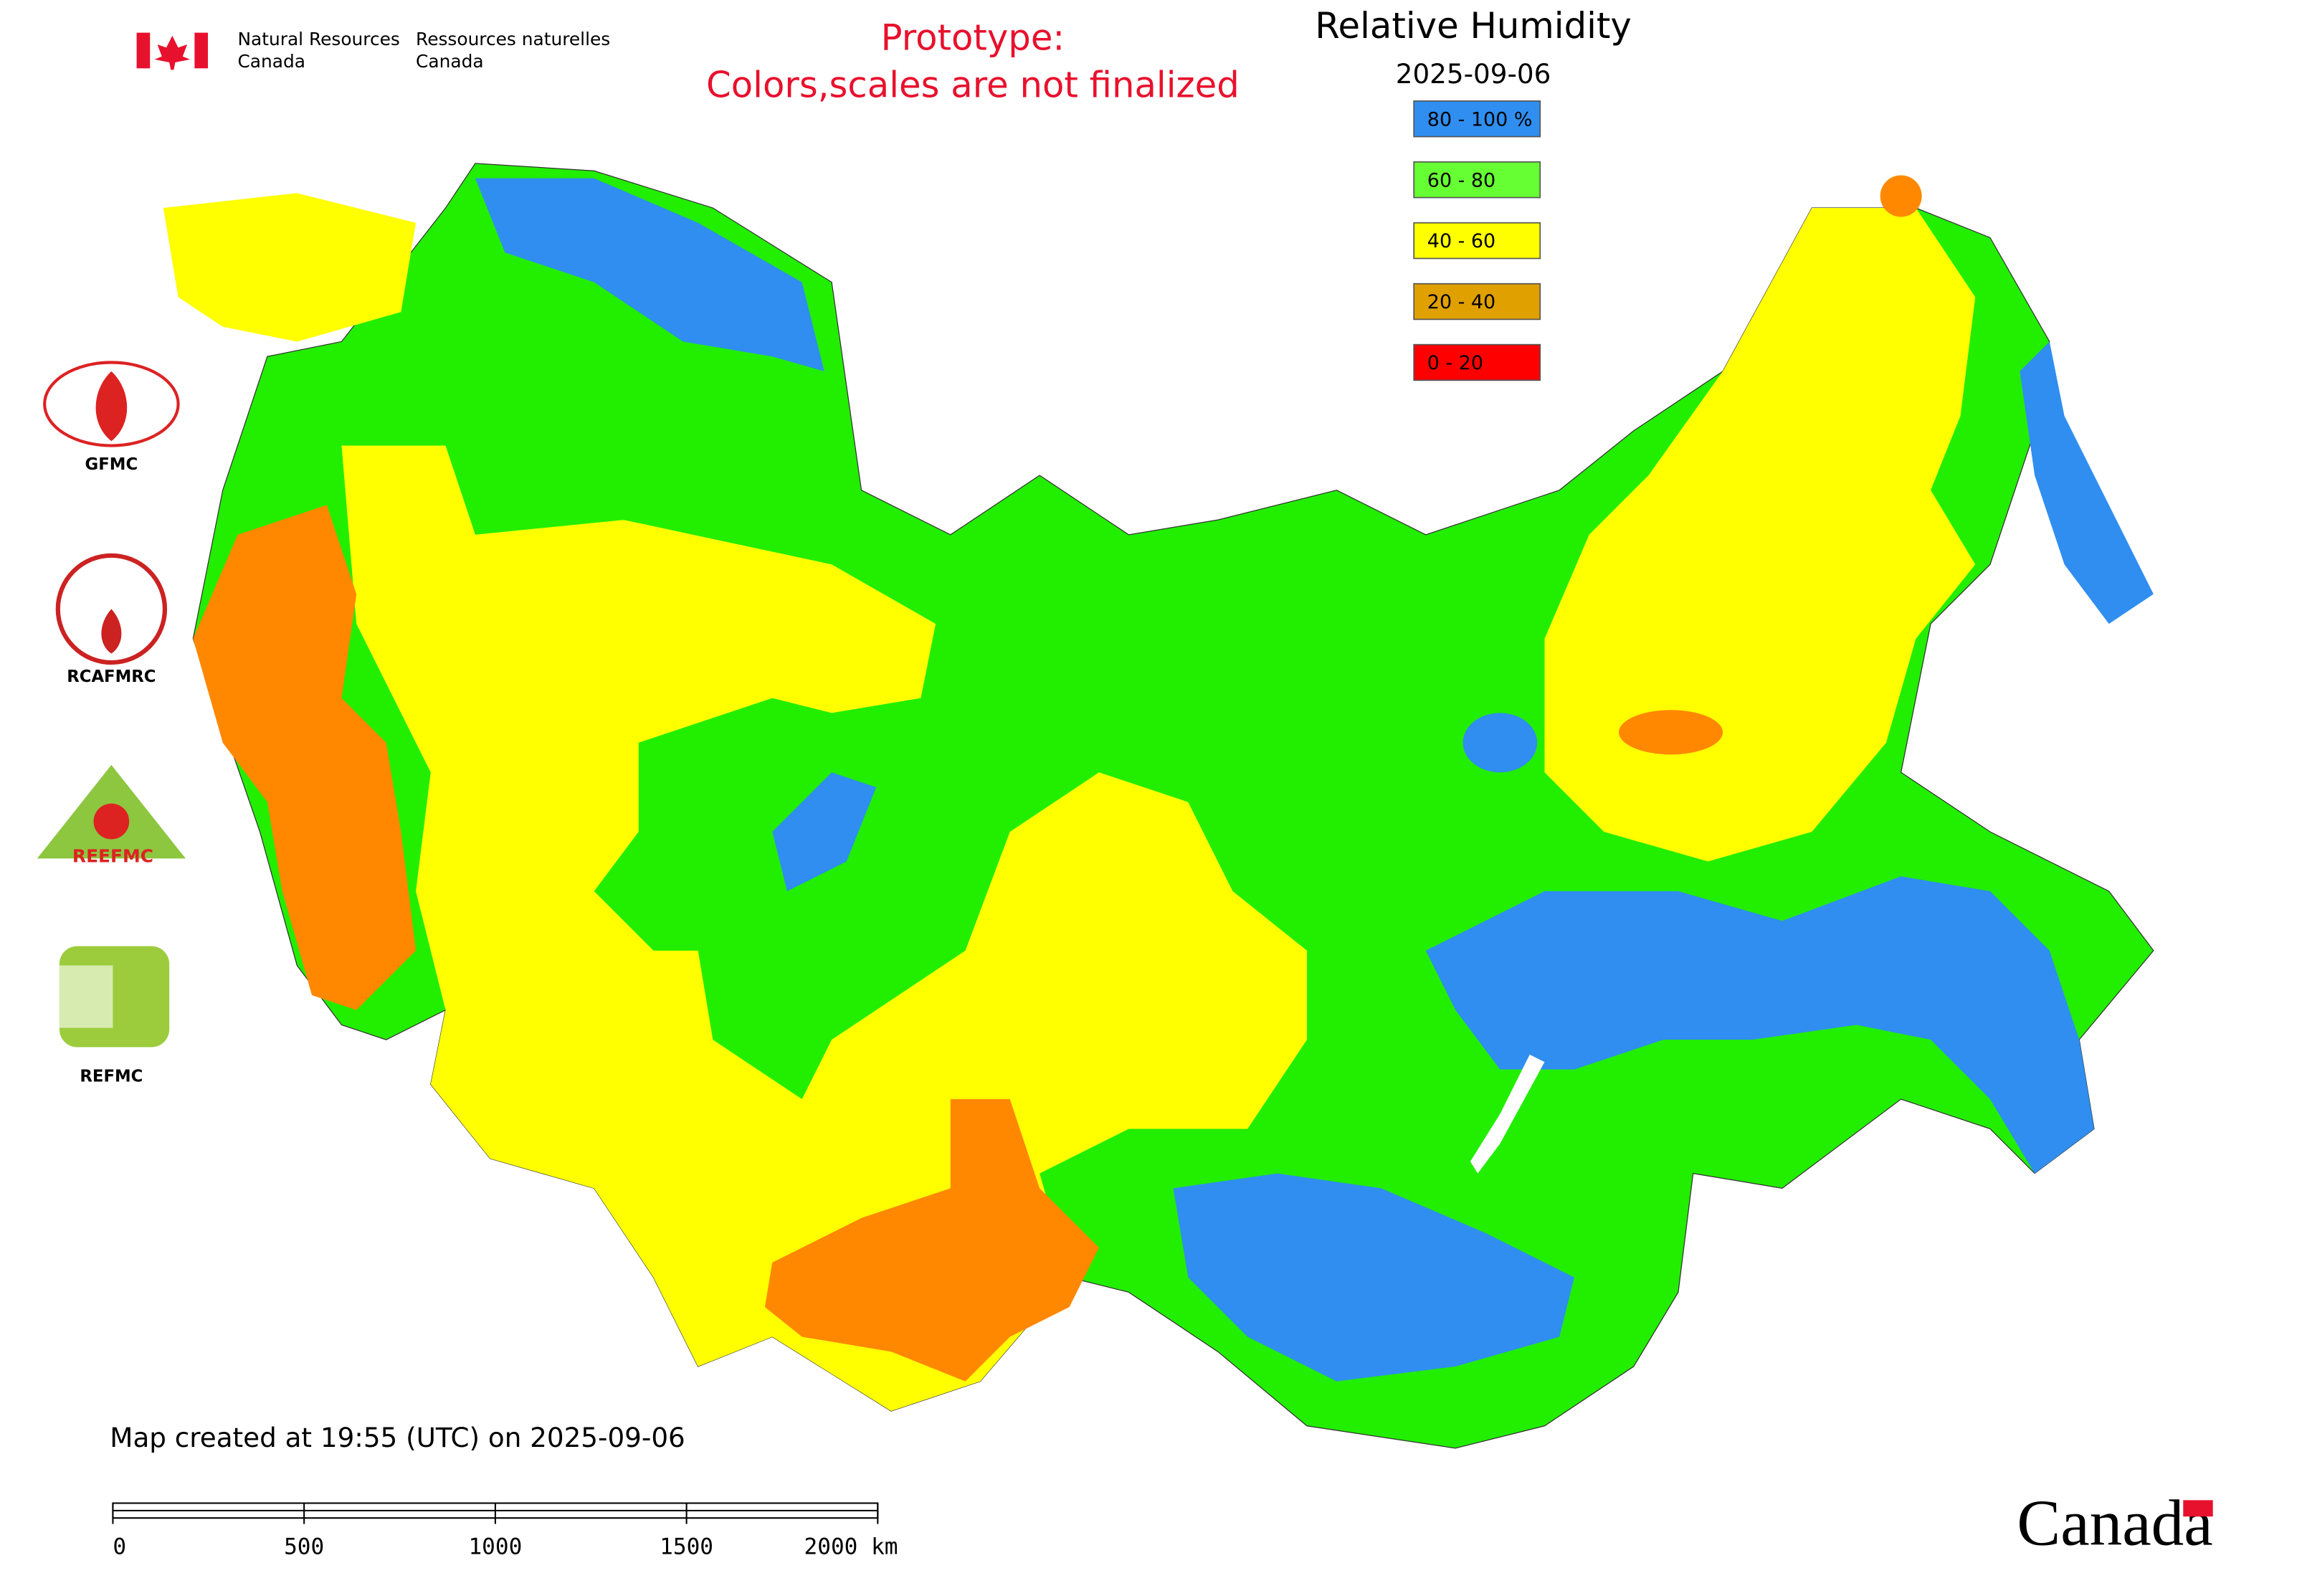  What do you see at coordinates (1461, 241) in the screenshot?
I see `legend-label: 40 - 60` at bounding box center [1461, 241].